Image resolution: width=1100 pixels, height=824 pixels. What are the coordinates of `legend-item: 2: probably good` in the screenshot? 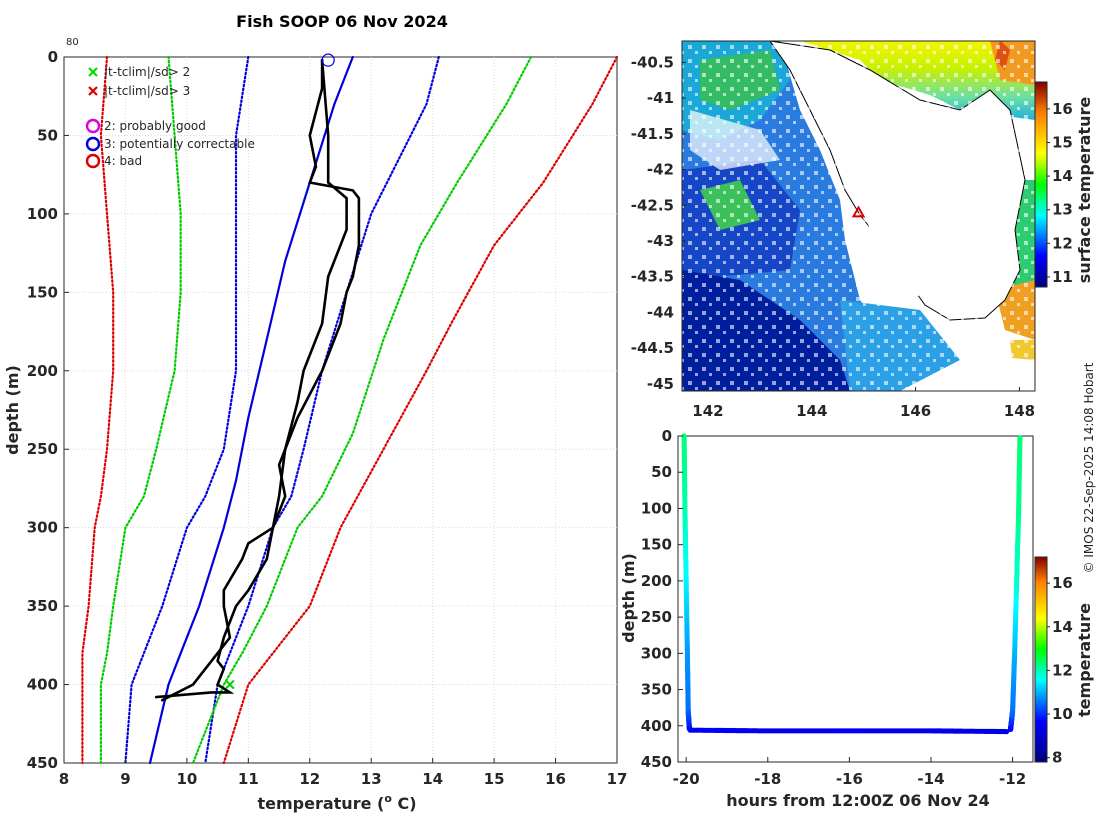 It's located at (145, 126).